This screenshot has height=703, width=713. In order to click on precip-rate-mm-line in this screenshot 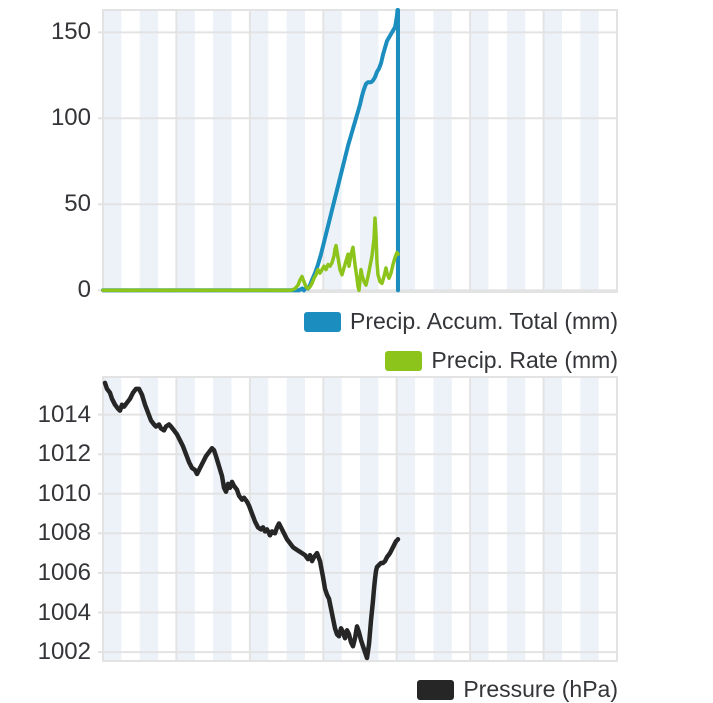, I will do `click(250, 254)`.